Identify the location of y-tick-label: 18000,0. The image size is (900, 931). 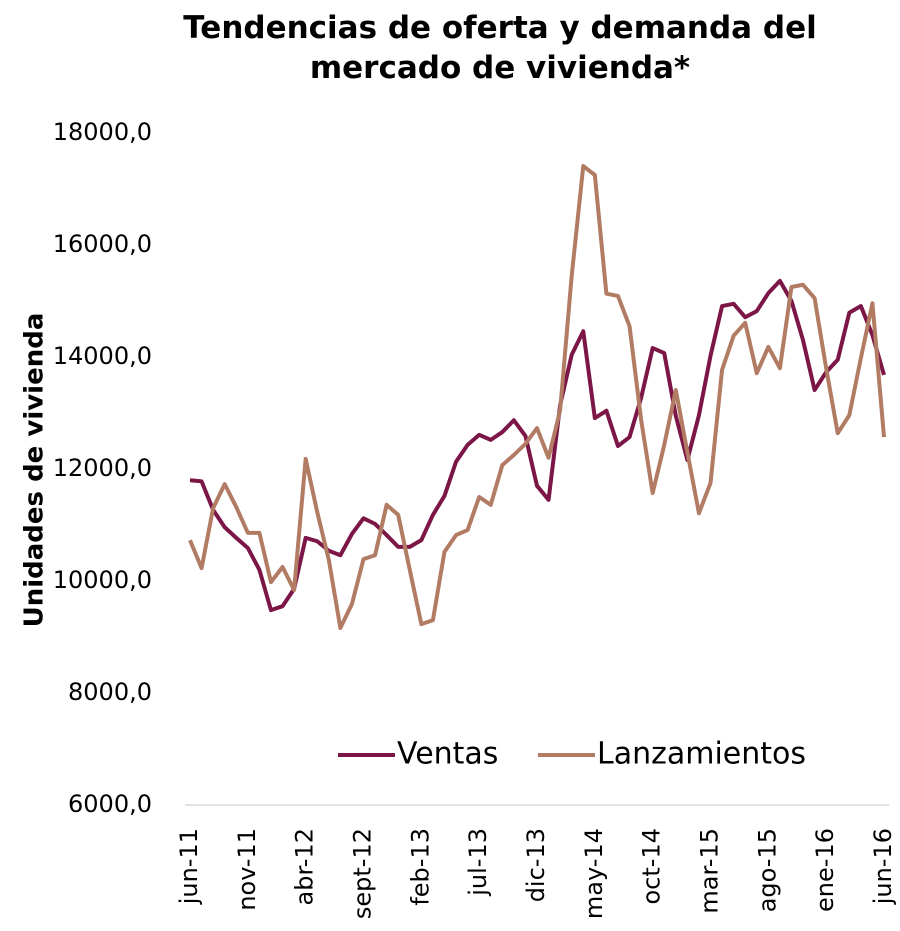
(102, 132).